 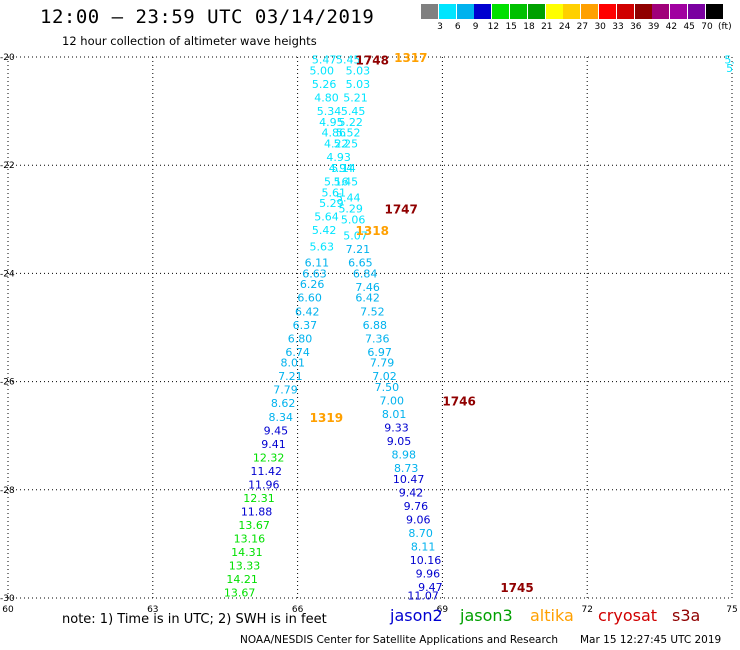 What do you see at coordinates (334, 133) in the screenshot?
I see `wave-height-value: 4.86` at bounding box center [334, 133].